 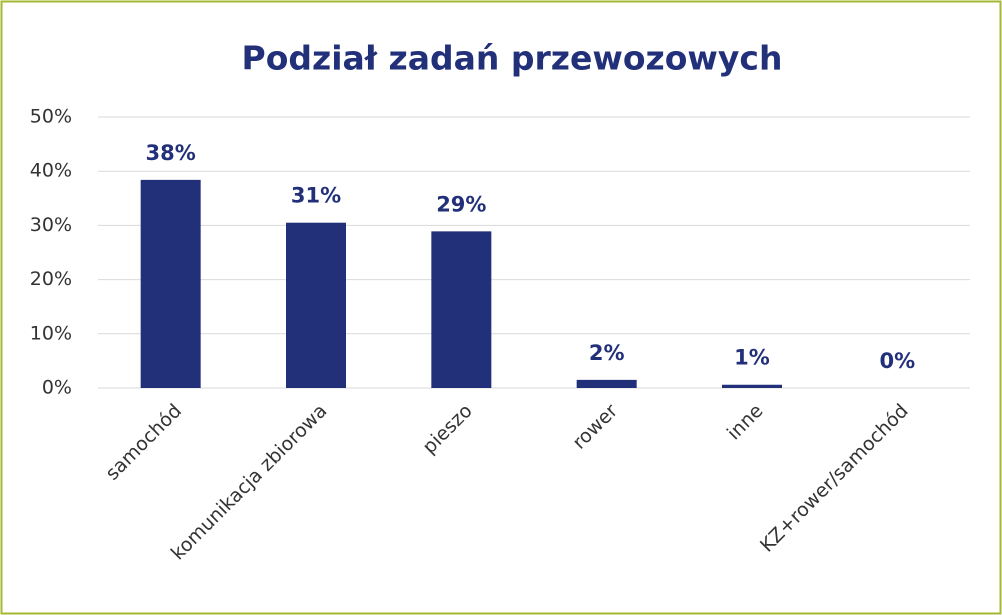 I want to click on value-label: 1%, so click(x=752, y=358).